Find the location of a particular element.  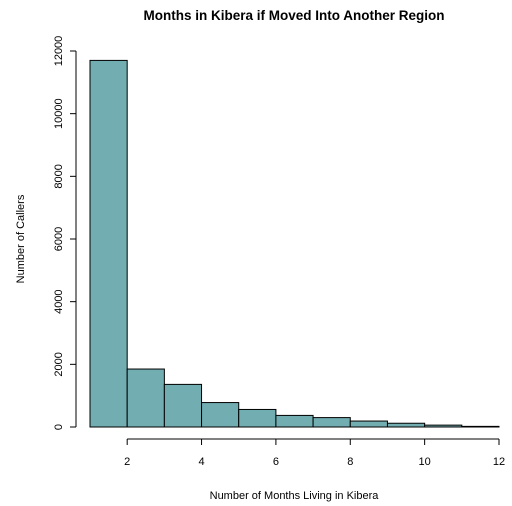

x-tick-label: 4 is located at coordinates (201, 462).